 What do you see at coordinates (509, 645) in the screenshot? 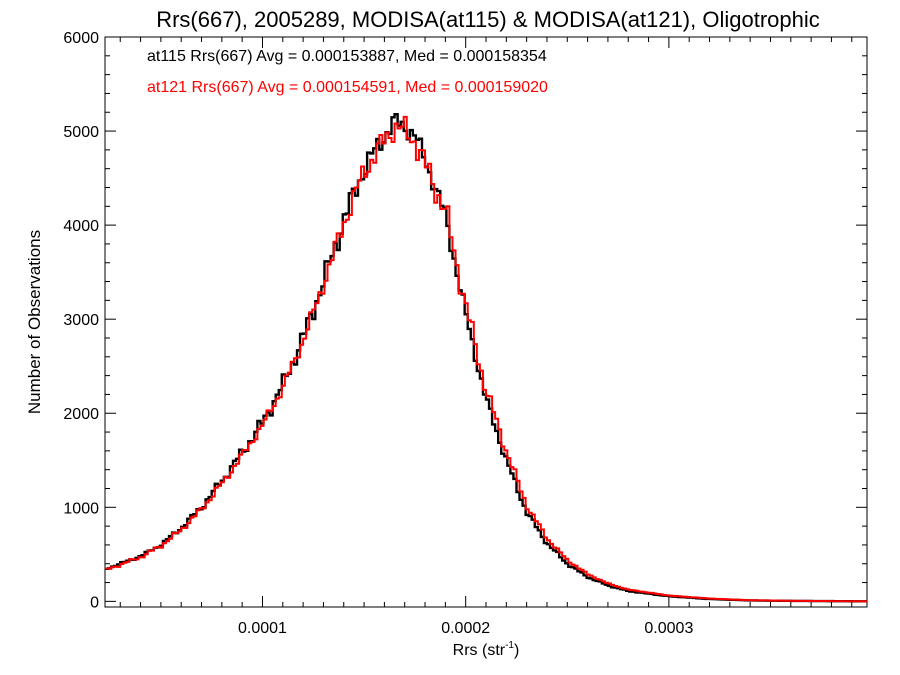
I see `x-axis-label-superscript: -1` at bounding box center [509, 645].